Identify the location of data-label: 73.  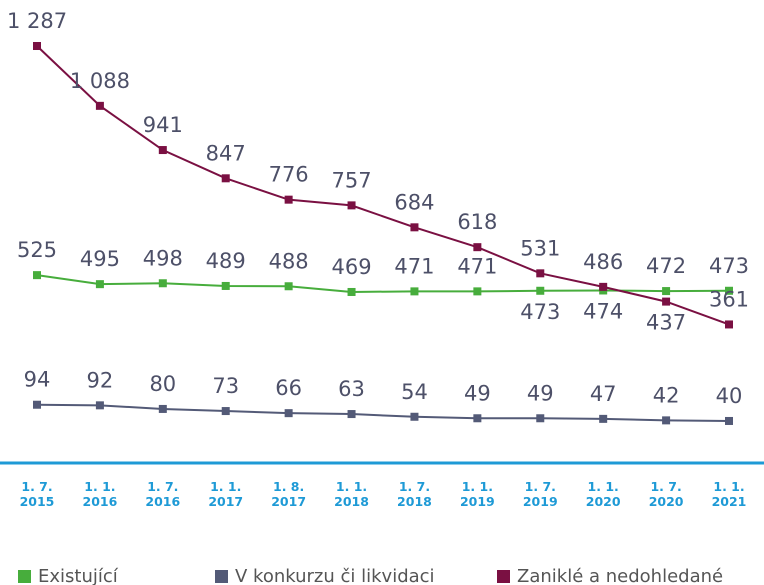
(225, 386).